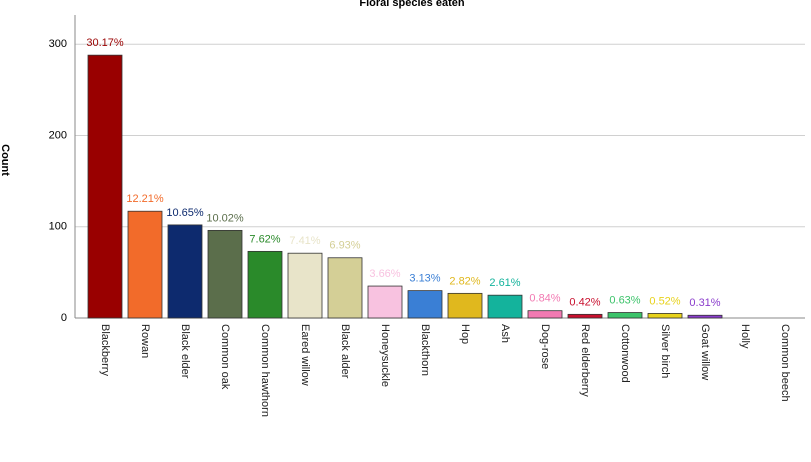 Image resolution: width=811 pixels, height=462 pixels. I want to click on x-tick-label: Black elder, so click(185, 351).